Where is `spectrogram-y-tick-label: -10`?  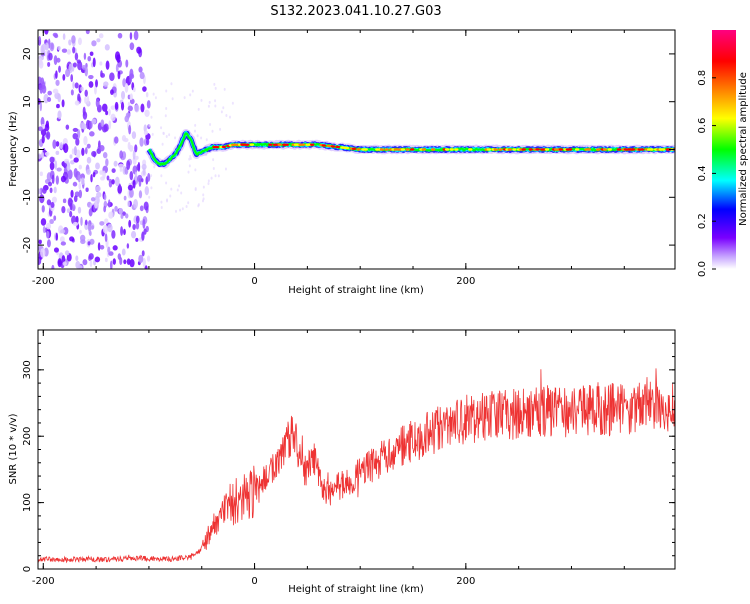 spectrogram-y-tick-label: -10 is located at coordinates (27, 197).